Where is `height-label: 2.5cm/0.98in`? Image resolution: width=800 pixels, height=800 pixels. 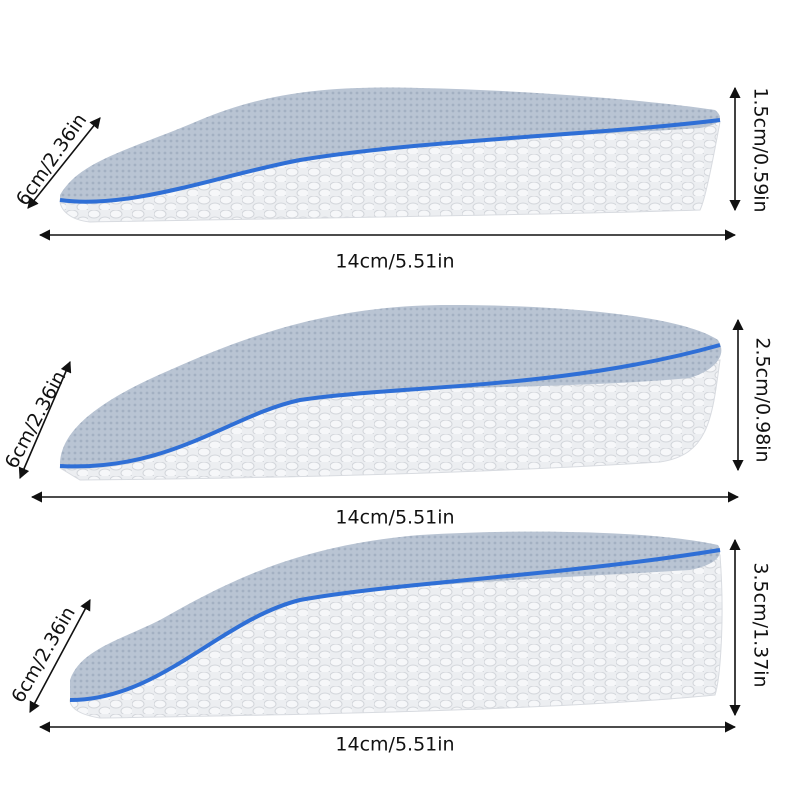 height-label: 2.5cm/0.98in is located at coordinates (763, 399).